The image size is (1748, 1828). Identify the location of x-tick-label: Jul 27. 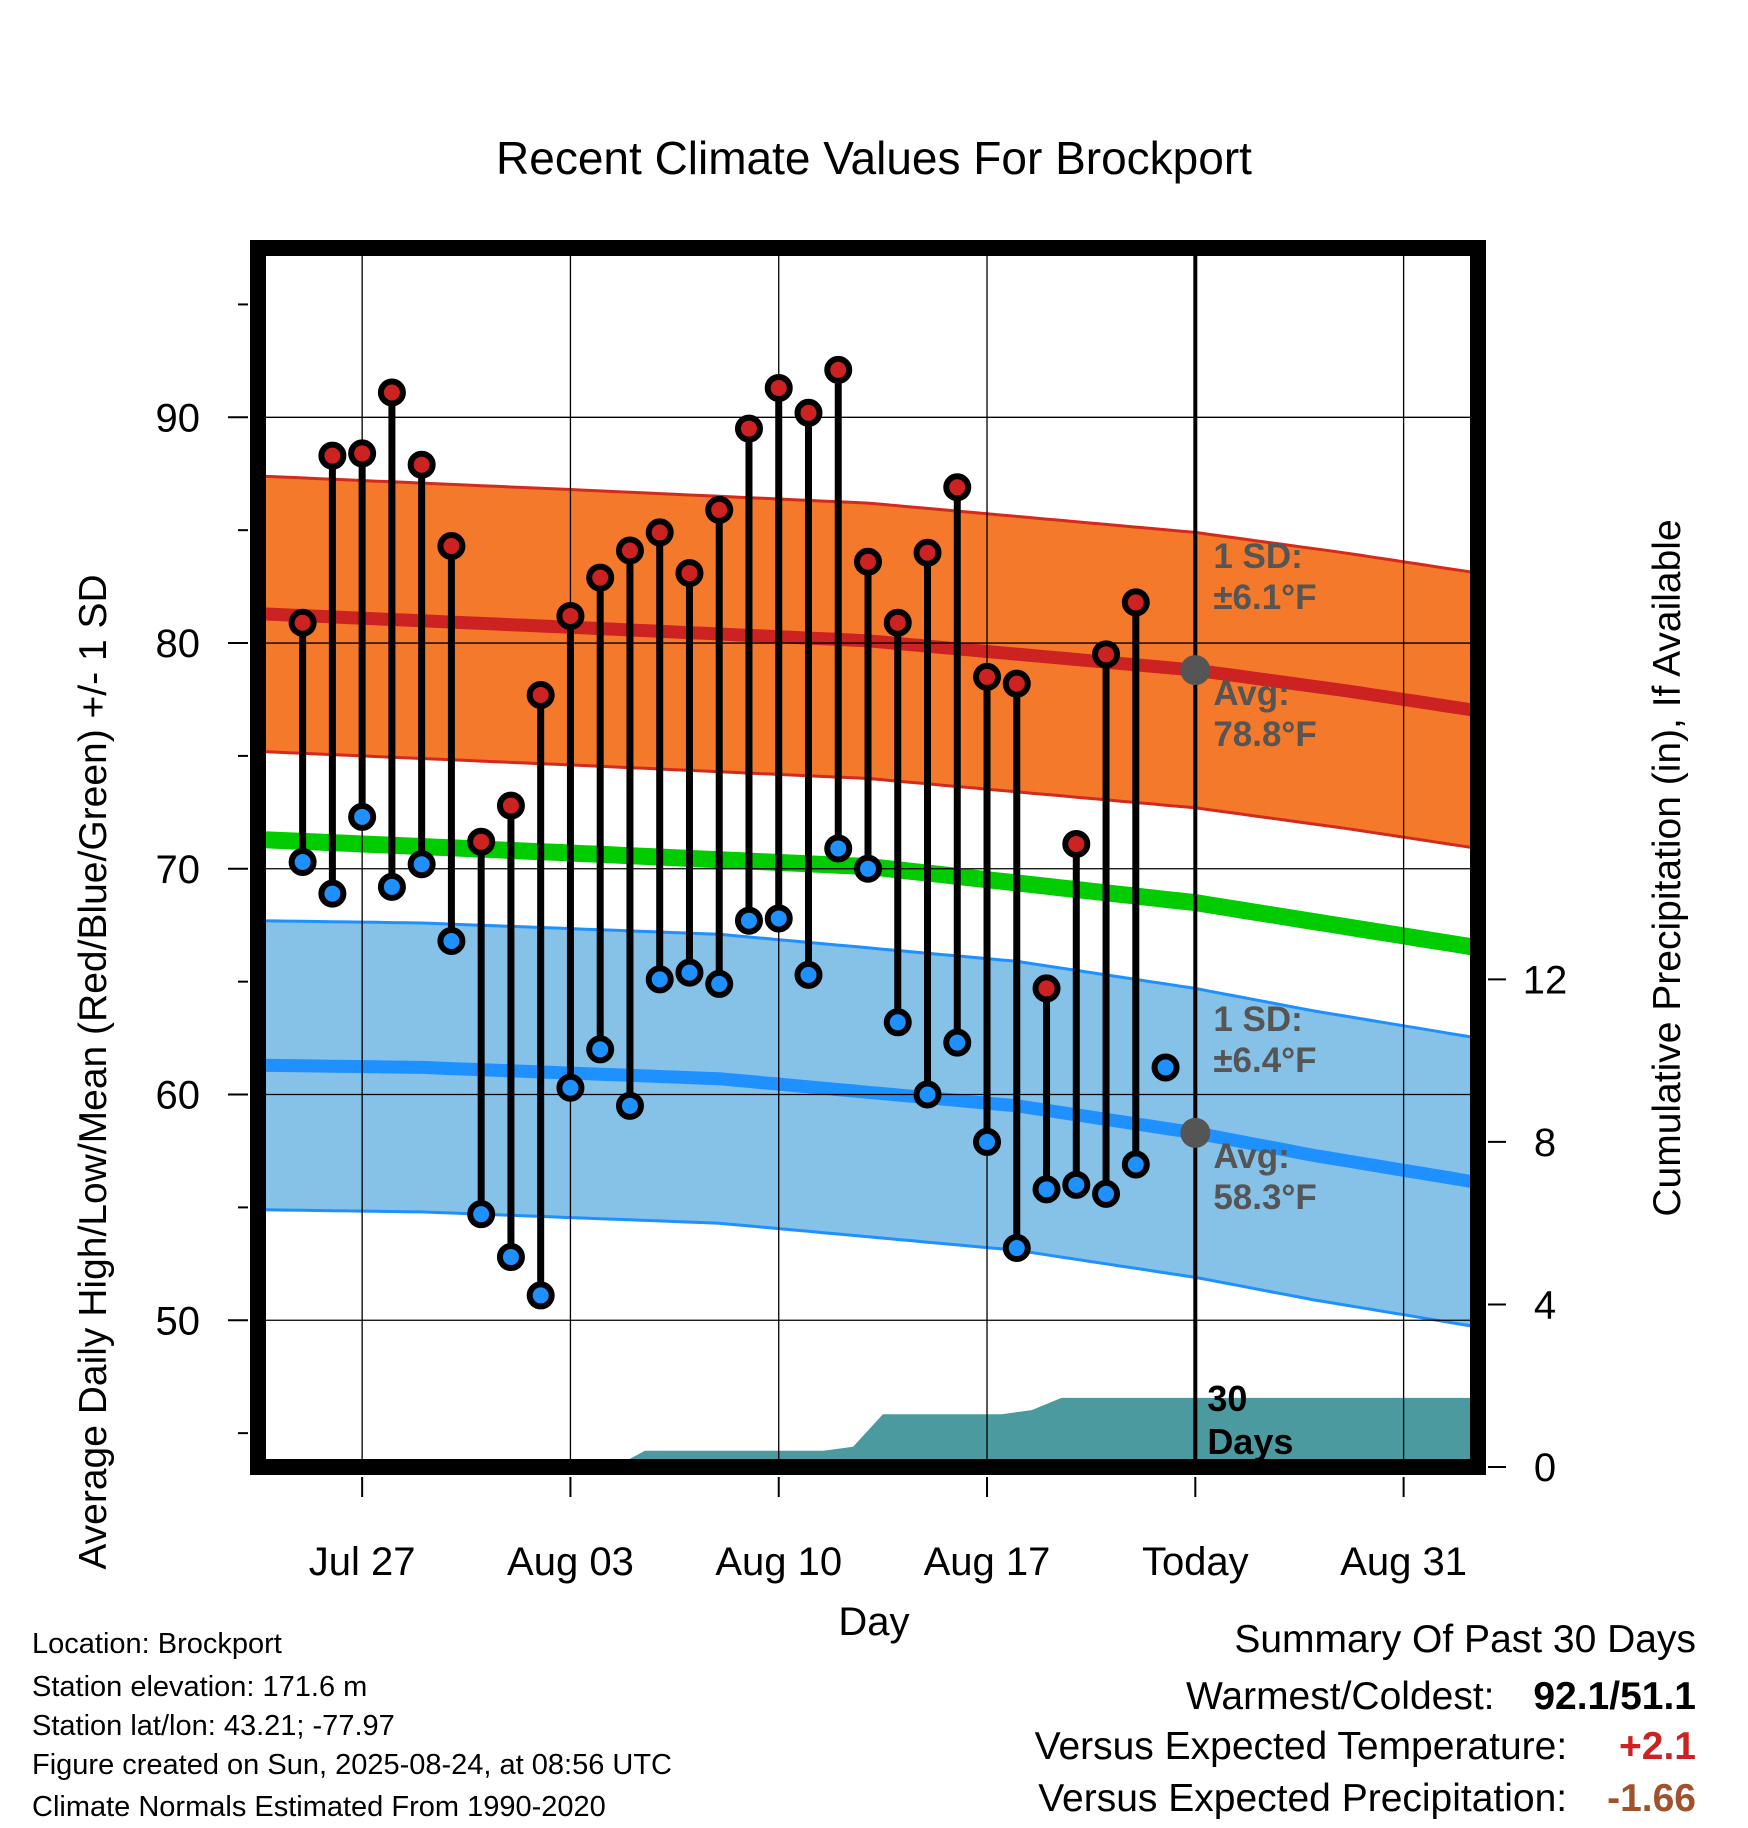
(362, 1562).